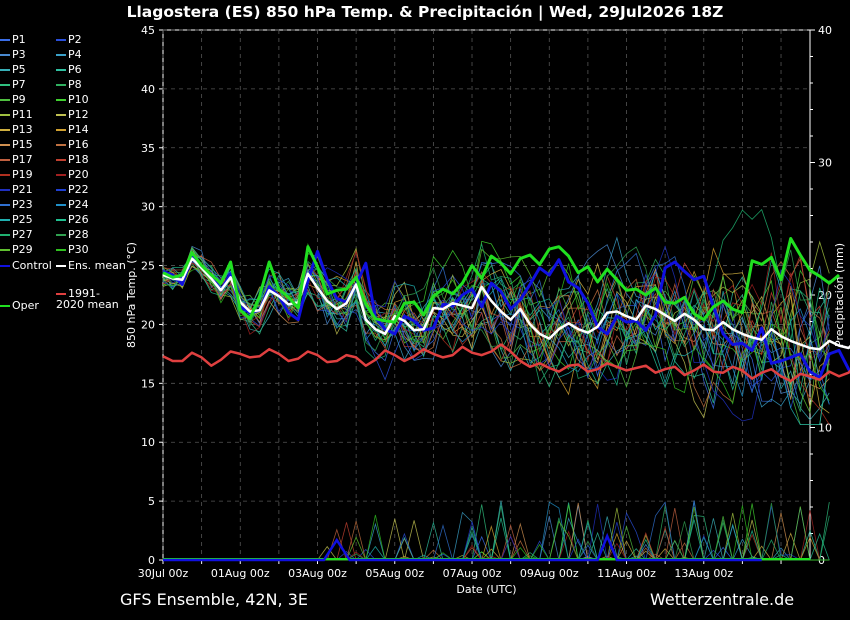 This screenshot has height=620, width=850. Describe the element at coordinates (72, 189) in the screenshot. I see `legend-item-p22: P22` at that location.